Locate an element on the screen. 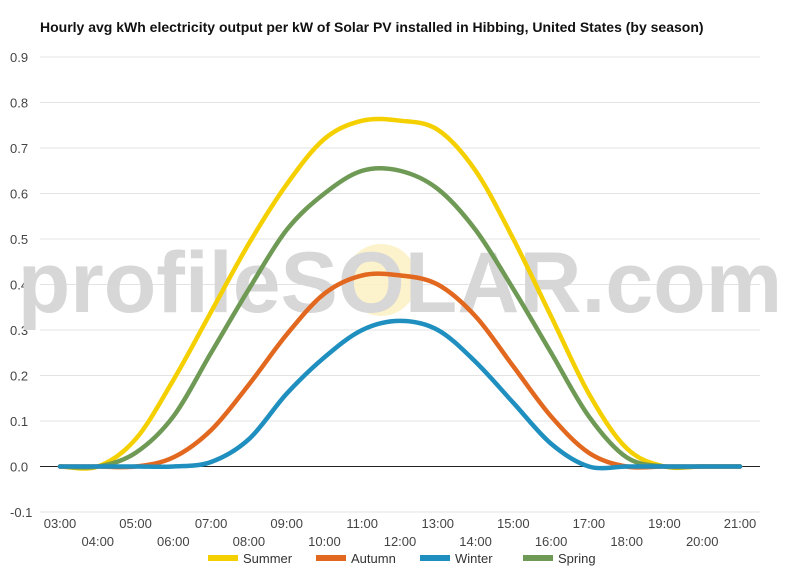  y-tick-label: 0.1 is located at coordinates (19, 421).